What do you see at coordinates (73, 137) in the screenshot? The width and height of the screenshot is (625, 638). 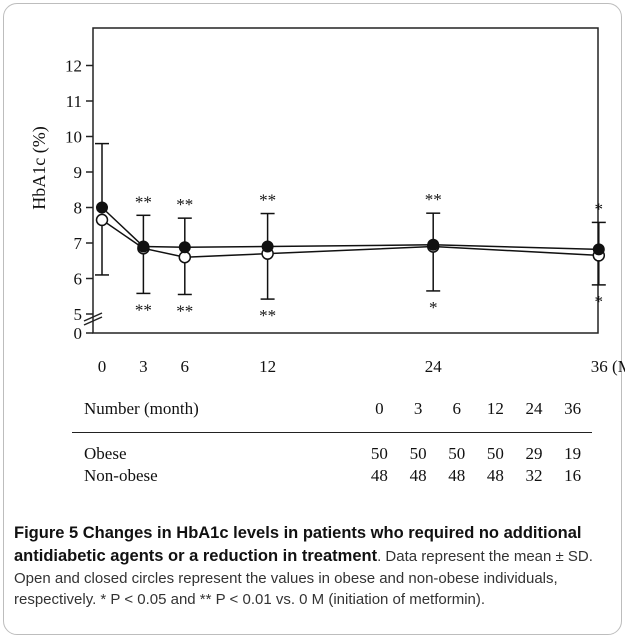 I see `y-tick-label: 10` at bounding box center [73, 137].